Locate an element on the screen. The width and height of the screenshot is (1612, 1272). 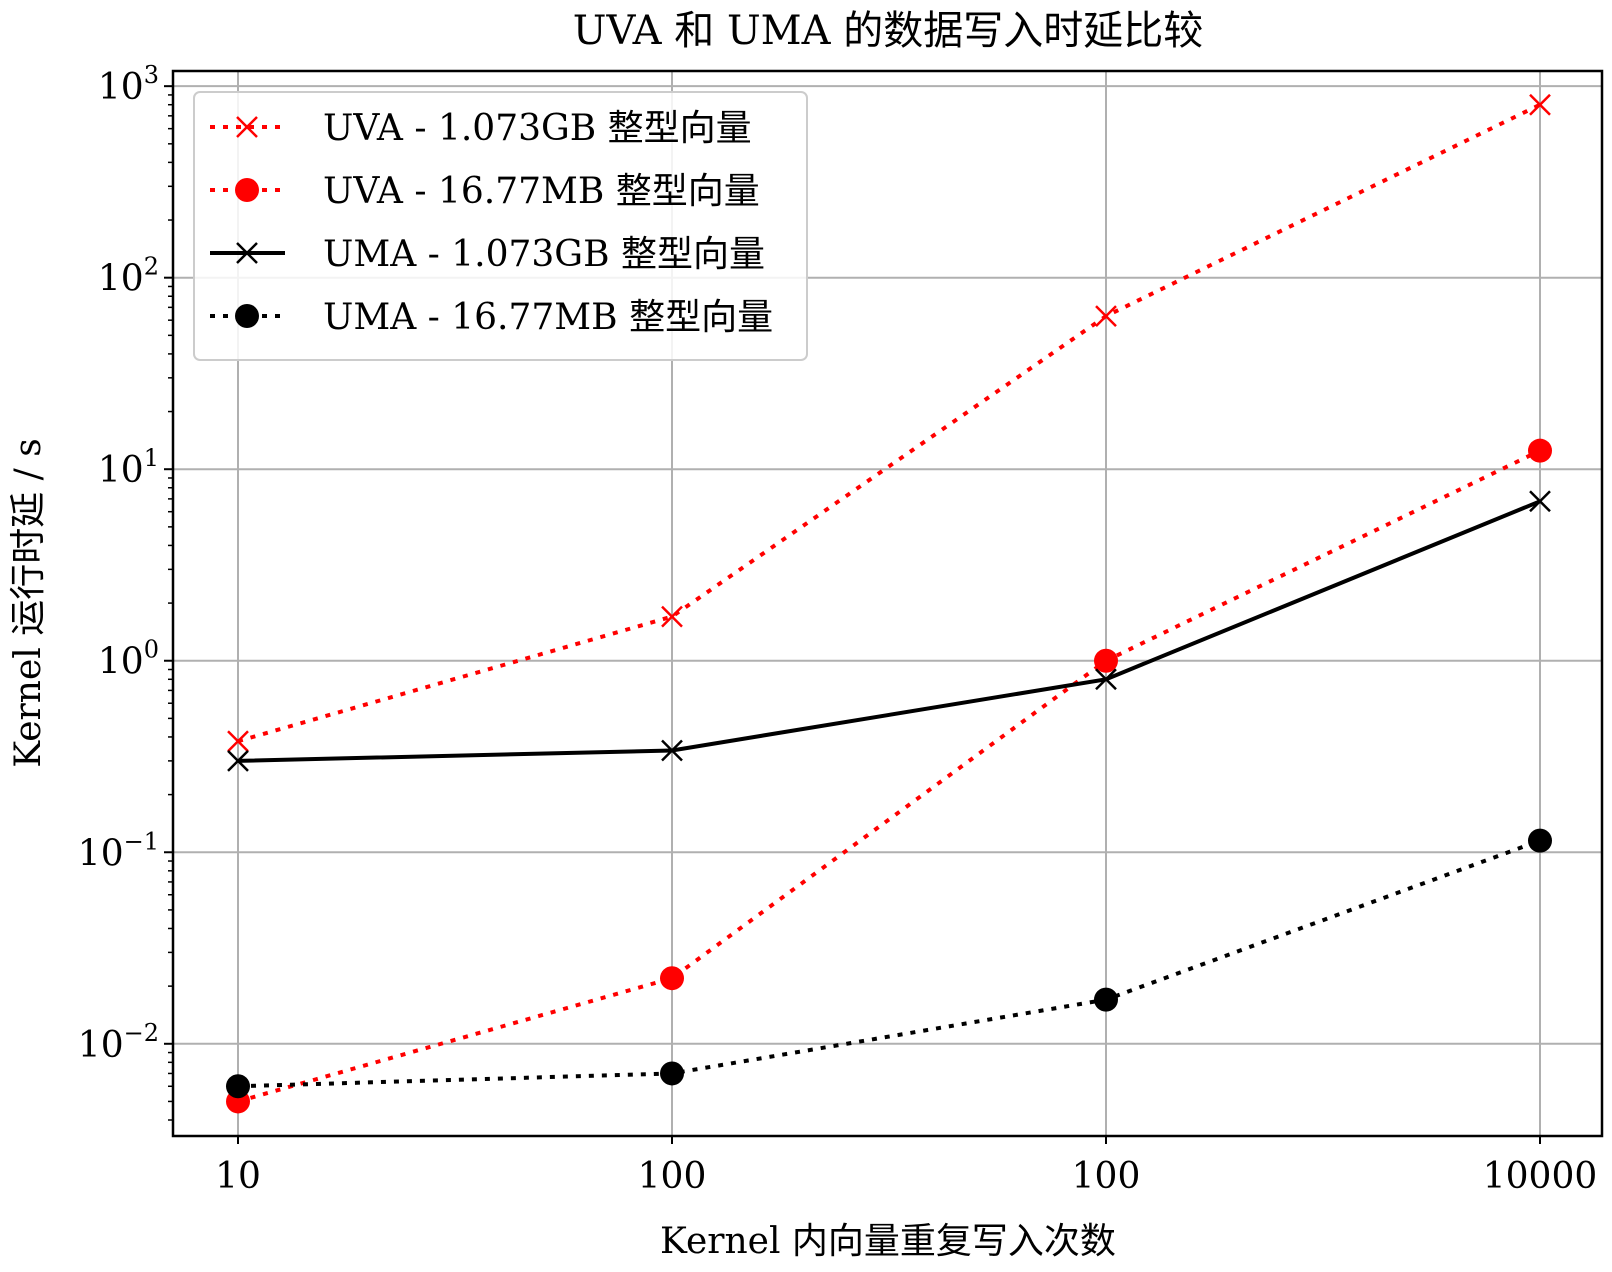
legend-entry: UMA - 1.073GB 整型向量 is located at coordinates (487, 254).